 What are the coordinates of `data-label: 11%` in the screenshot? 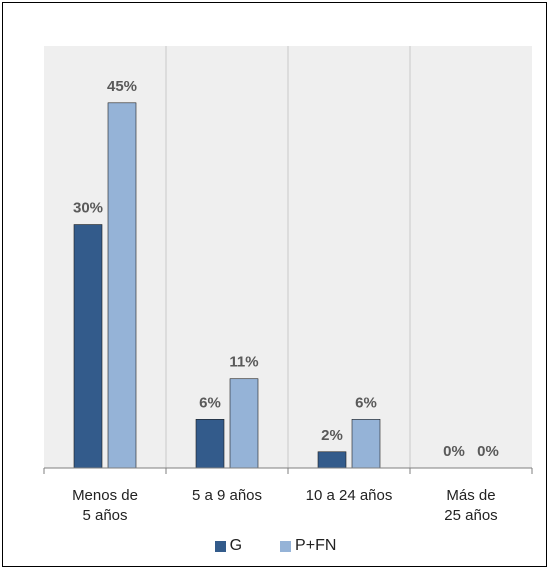 It's located at (243, 362).